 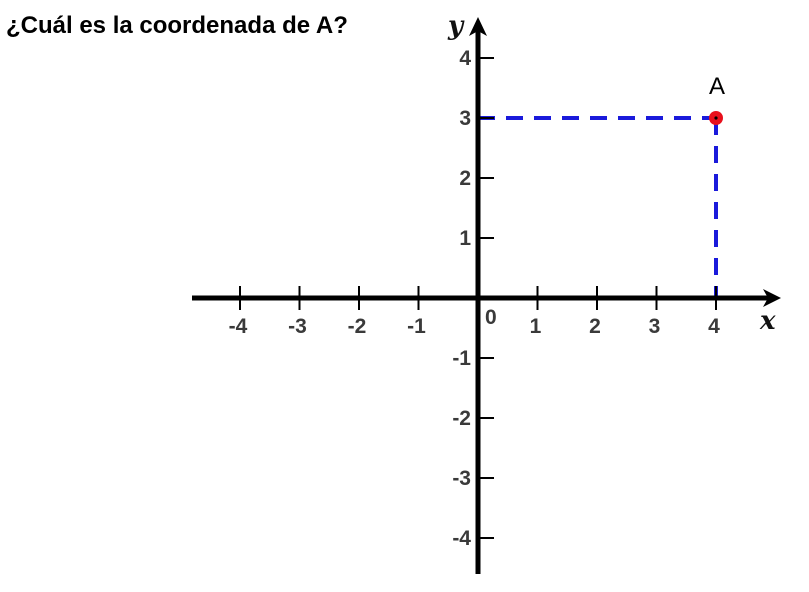 I want to click on y-tick-label: -4, so click(x=461, y=538).